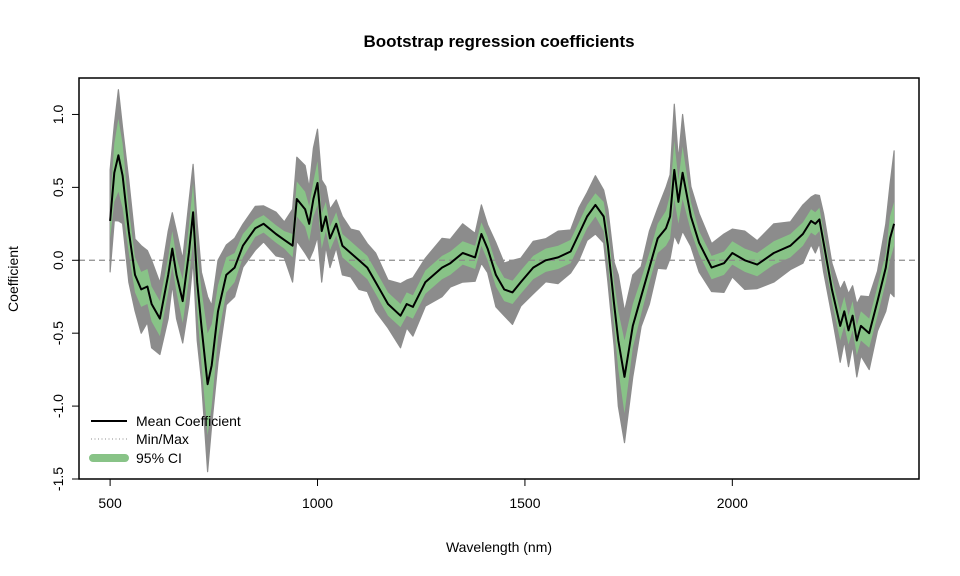  What do you see at coordinates (65, 298) in the screenshot?
I see `y-axis: -1.5 -1.0 -0.5 0.0 0.5 1.0` at bounding box center [65, 298].